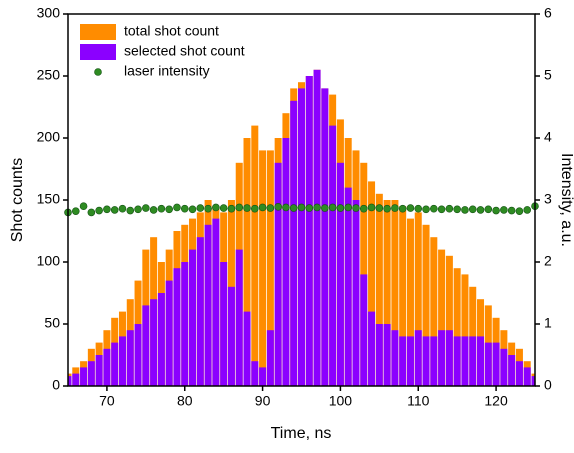 This screenshot has width=574, height=453. Describe the element at coordinates (49, 199) in the screenshot. I see `y-tick-label: 150` at that location.